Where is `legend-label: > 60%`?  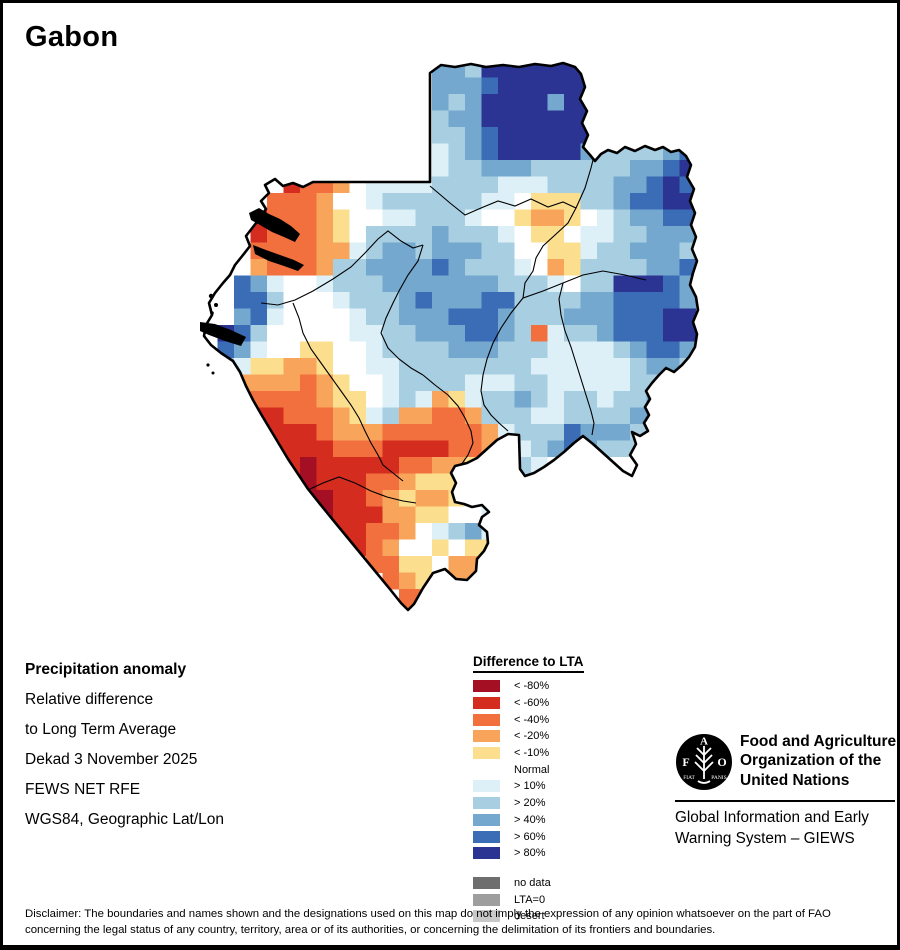
legend-label: > 60% is located at coordinates (530, 836).